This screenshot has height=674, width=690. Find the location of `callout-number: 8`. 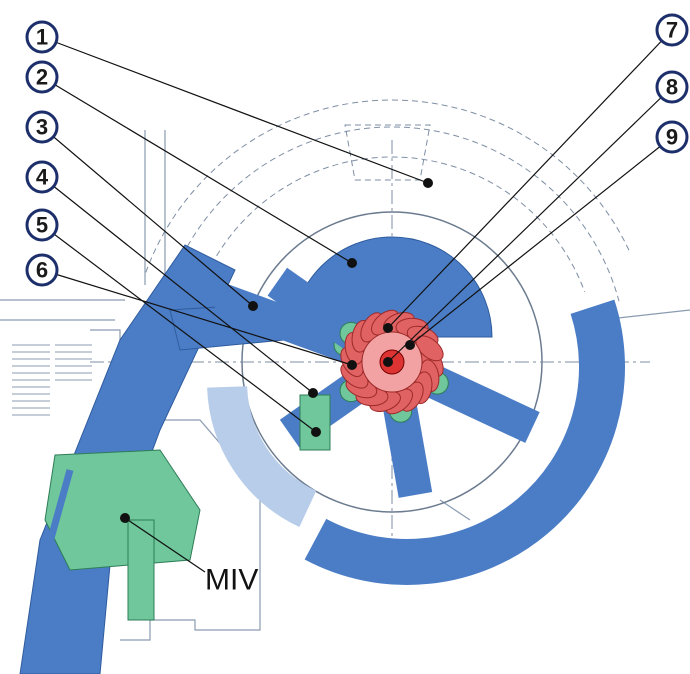

callout-number: 8 is located at coordinates (672, 87).